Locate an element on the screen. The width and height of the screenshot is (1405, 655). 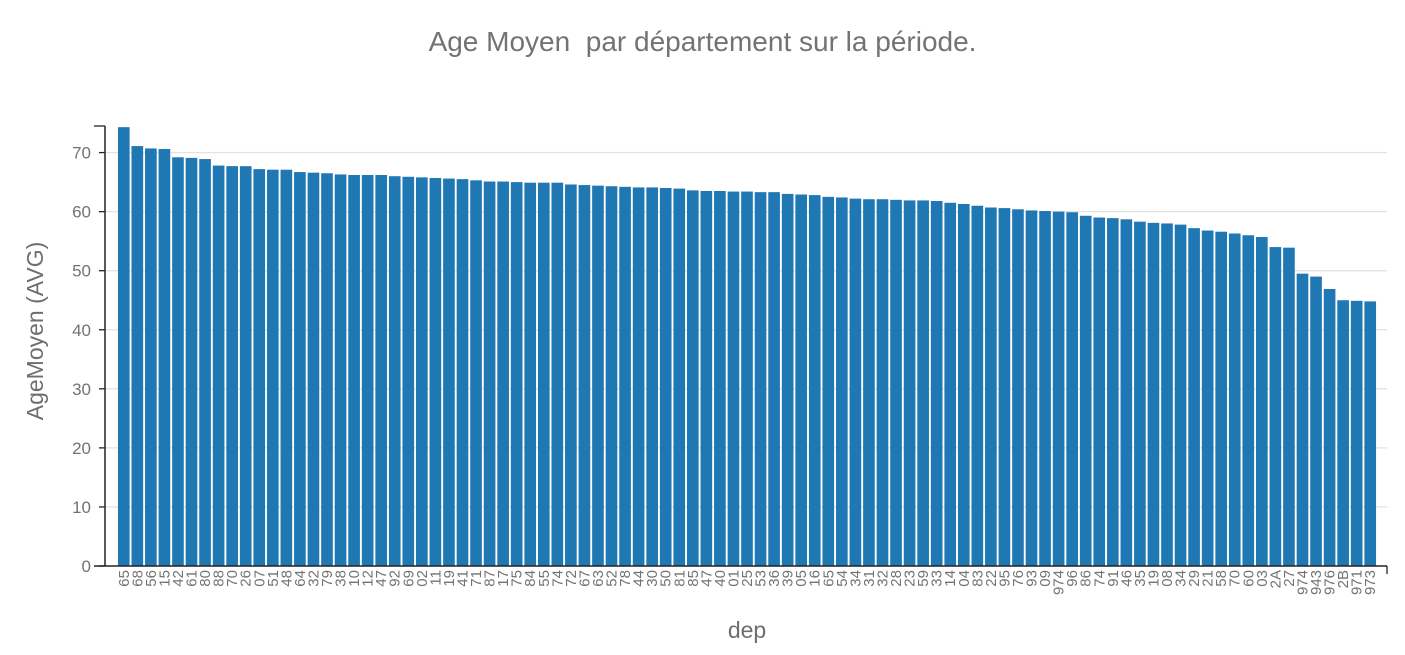
x-tick-label: 14 is located at coordinates (950, 578).